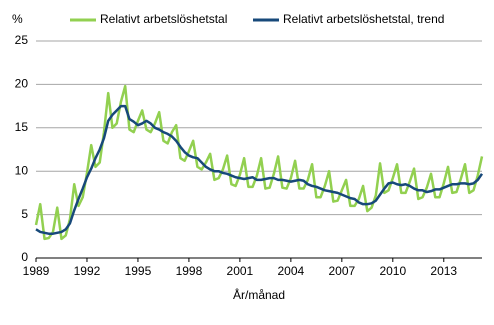  Describe the element at coordinates (87, 271) in the screenshot. I see `x-tick-label: 1992` at that location.